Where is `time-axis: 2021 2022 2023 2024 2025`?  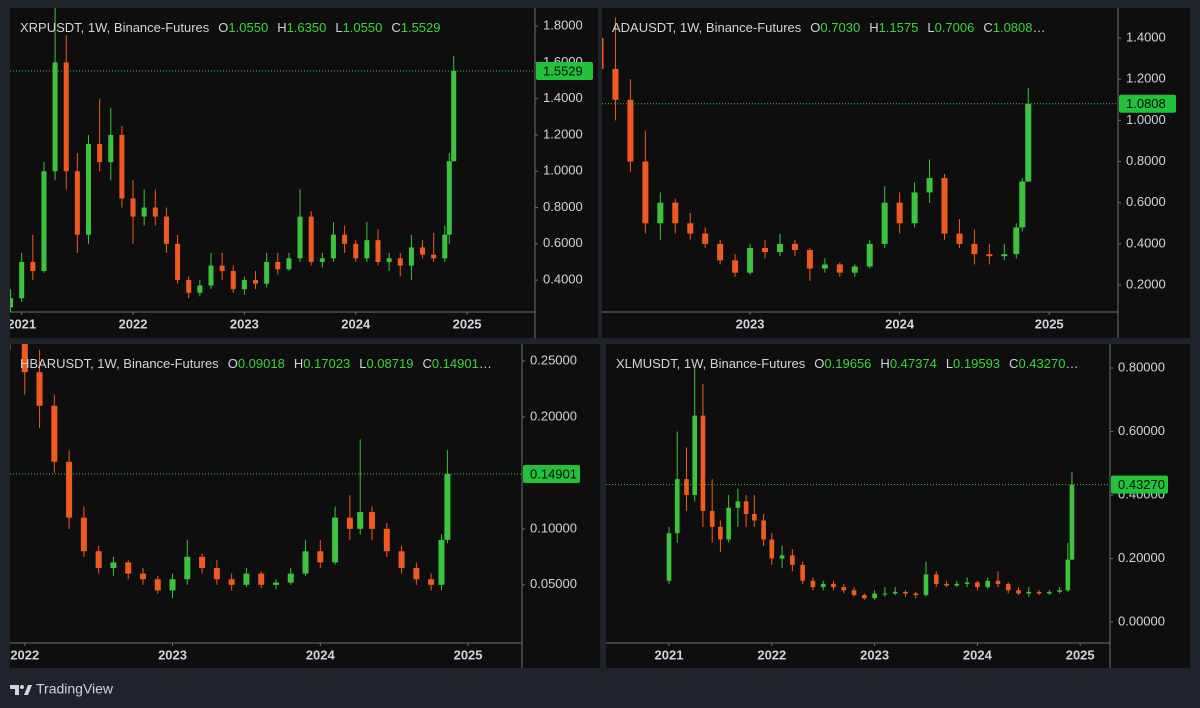
time-axis: 2021 2022 2023 2024 2025 is located at coordinates (246, 321).